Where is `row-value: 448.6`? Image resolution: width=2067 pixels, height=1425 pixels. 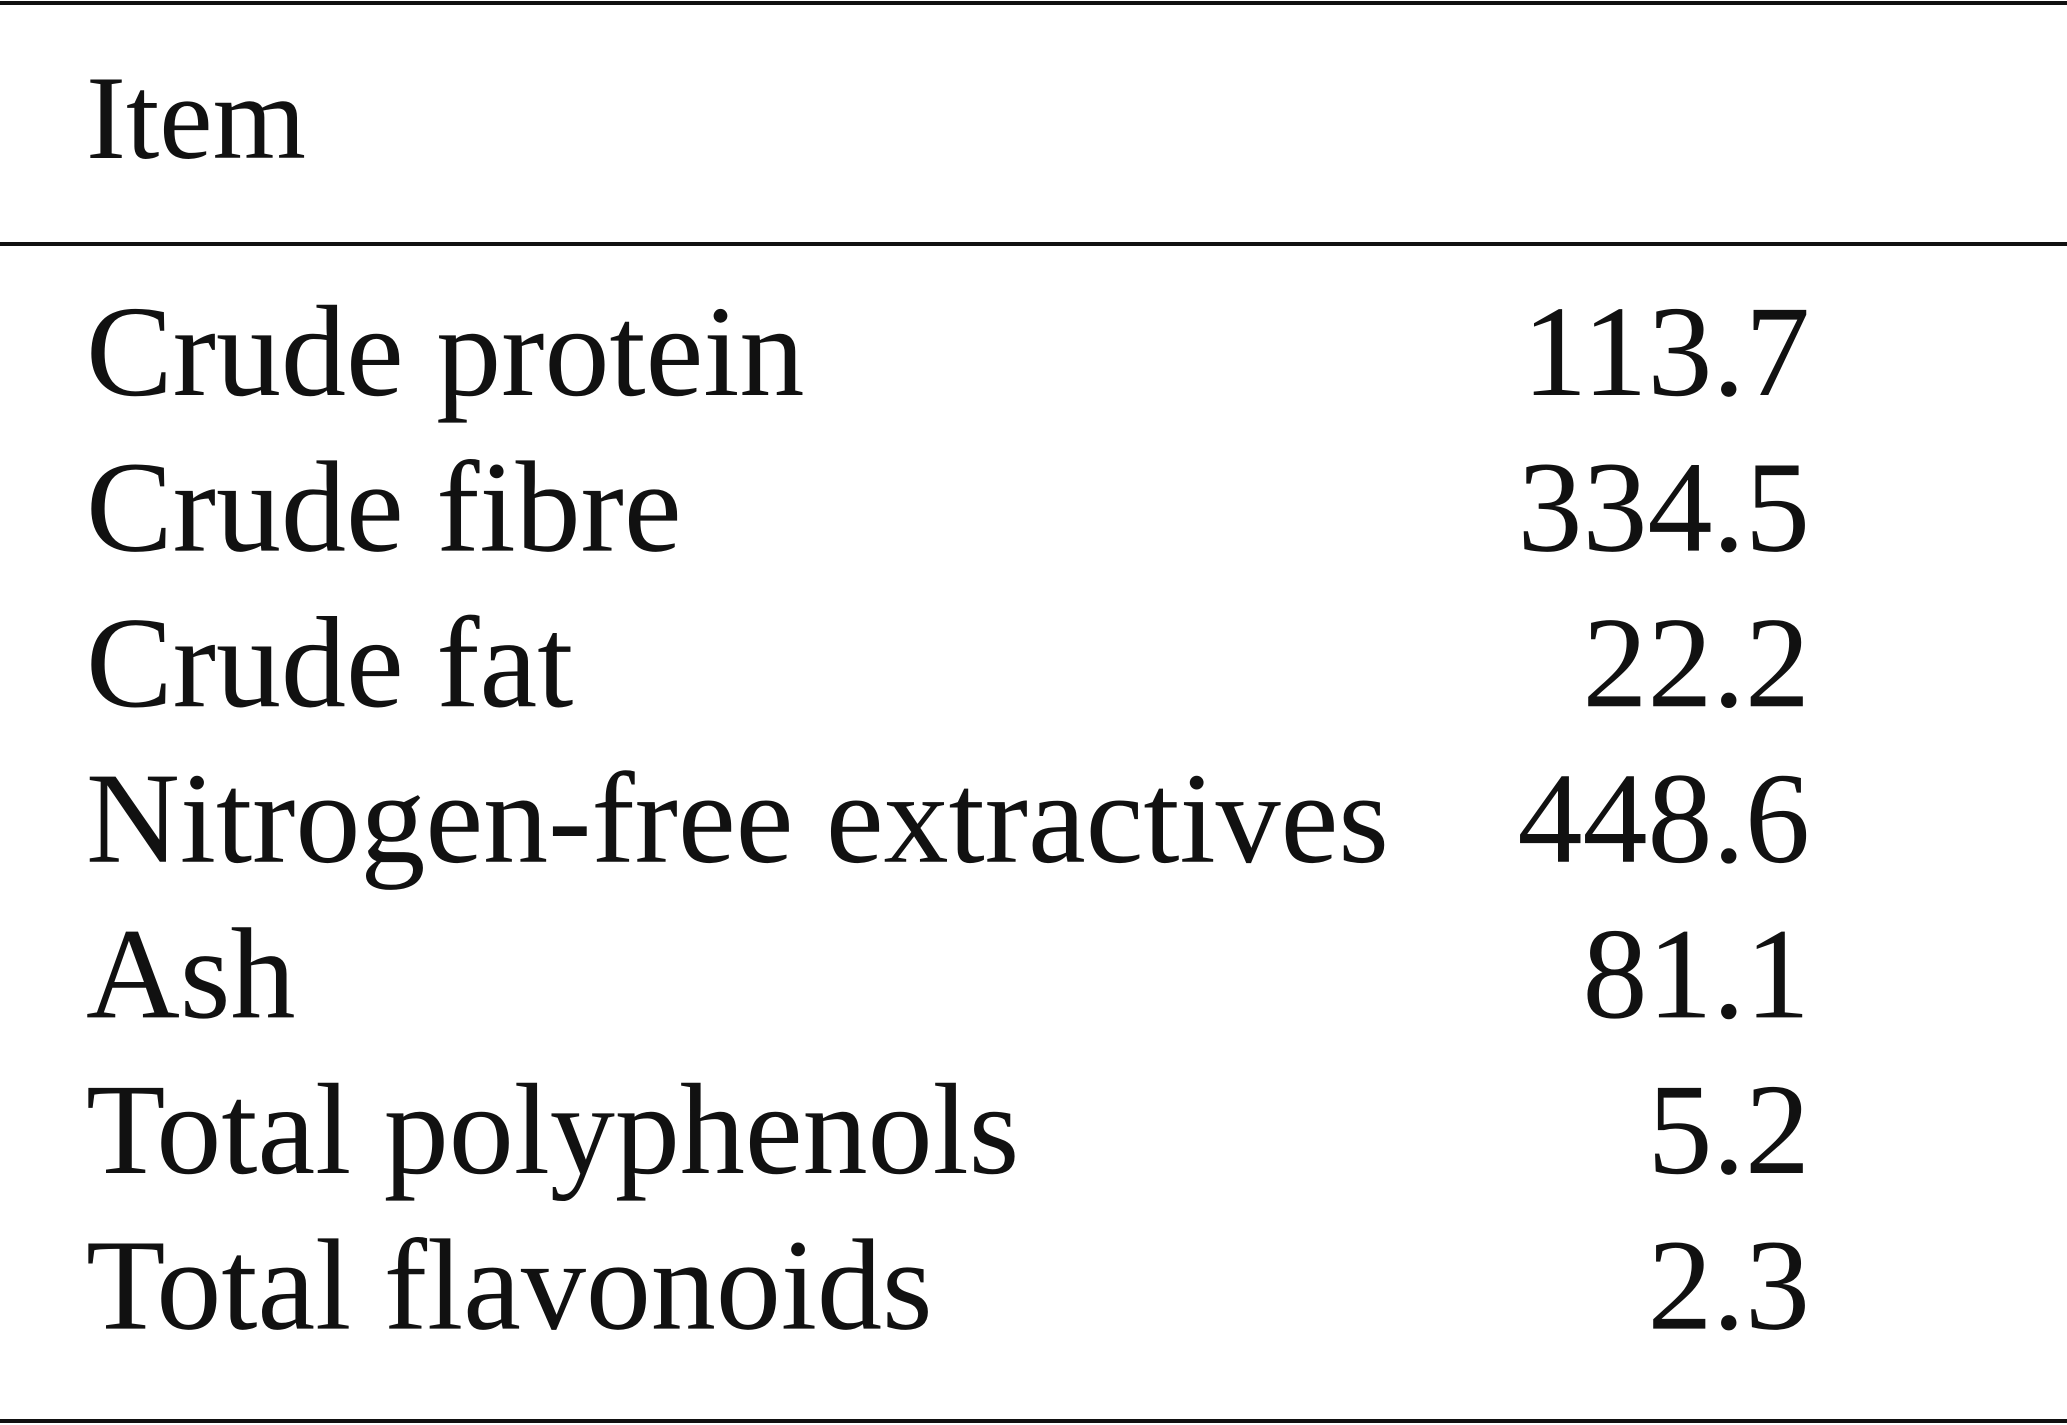 row-value: 448.6 is located at coordinates (1664, 819).